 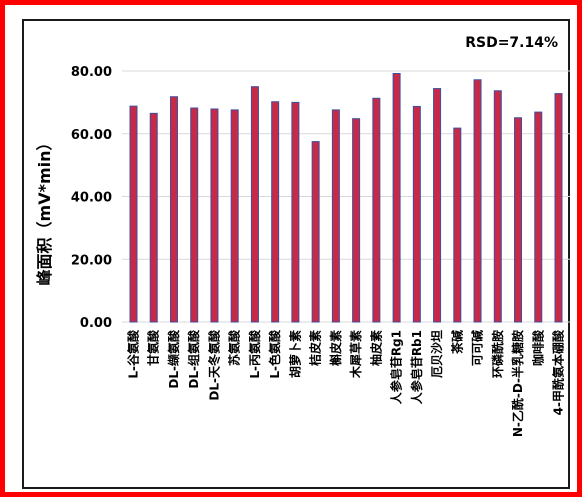 I want to click on x-category-label: 可可碱, so click(x=477, y=348).